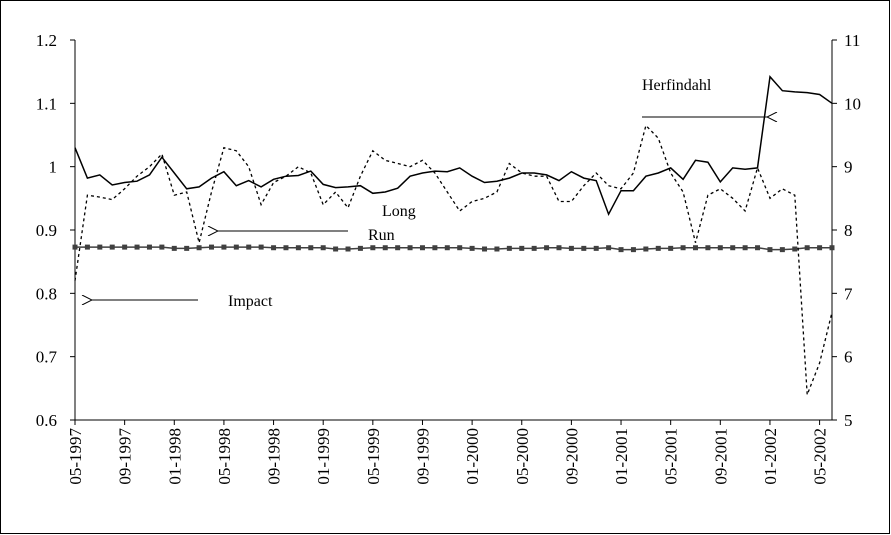 Image resolution: width=891 pixels, height=535 pixels. I want to click on y2-tick-label: 11, so click(852, 40).